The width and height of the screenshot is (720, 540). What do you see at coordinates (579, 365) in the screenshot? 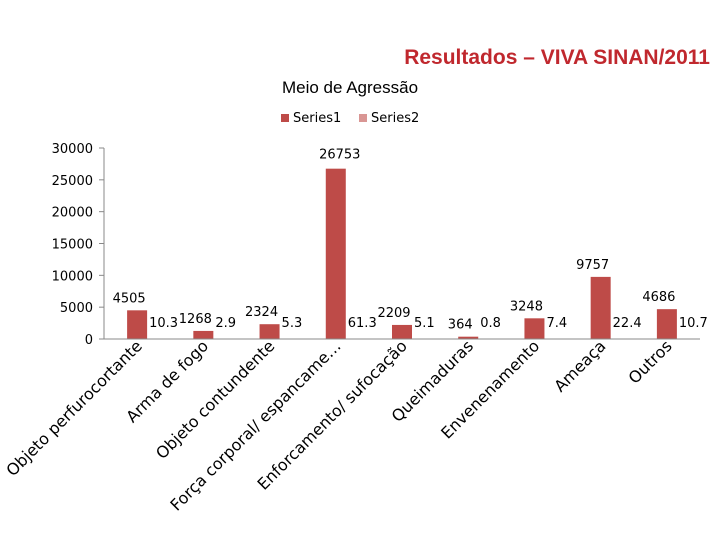
I see `x-tick-label: Ameaça` at bounding box center [579, 365].